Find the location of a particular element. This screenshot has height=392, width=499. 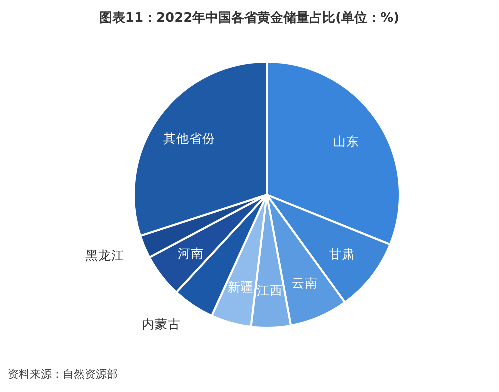

slice-label: 江西 is located at coordinates (270, 290).